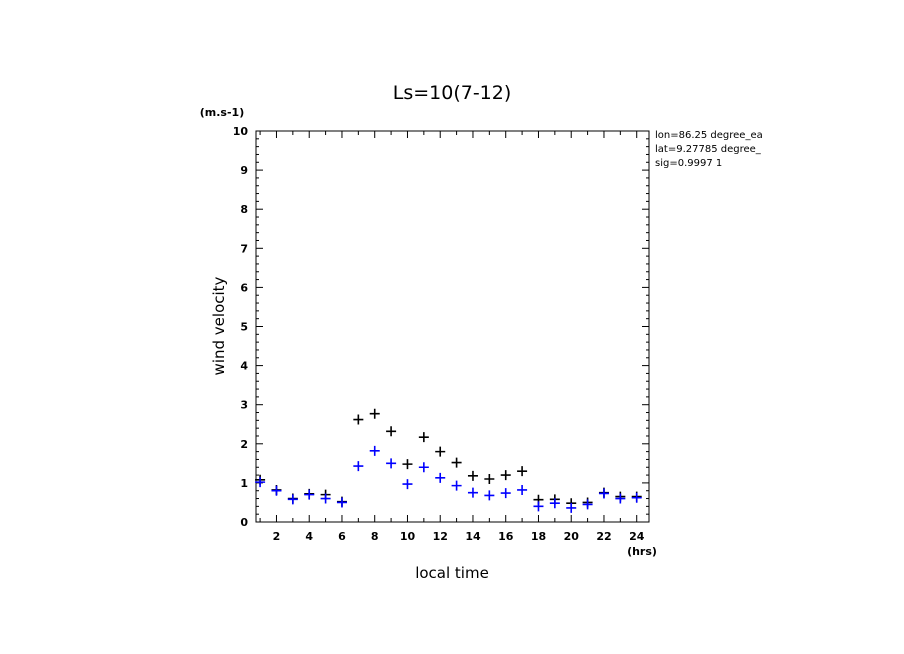 The height and width of the screenshot is (654, 904). Describe the element at coordinates (277, 536) in the screenshot. I see `x-tick-label: 2` at that location.